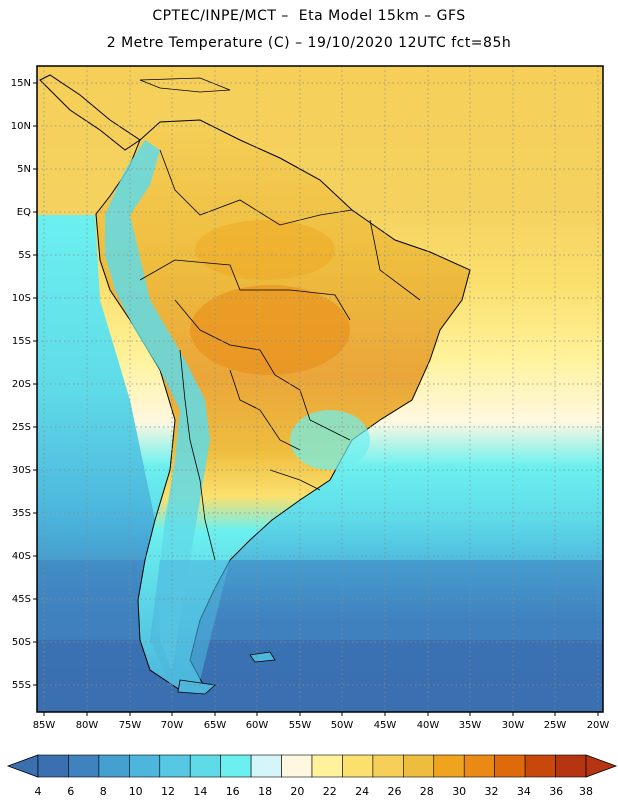  Describe the element at coordinates (21, 341) in the screenshot. I see `lat-label: 15S` at that location.